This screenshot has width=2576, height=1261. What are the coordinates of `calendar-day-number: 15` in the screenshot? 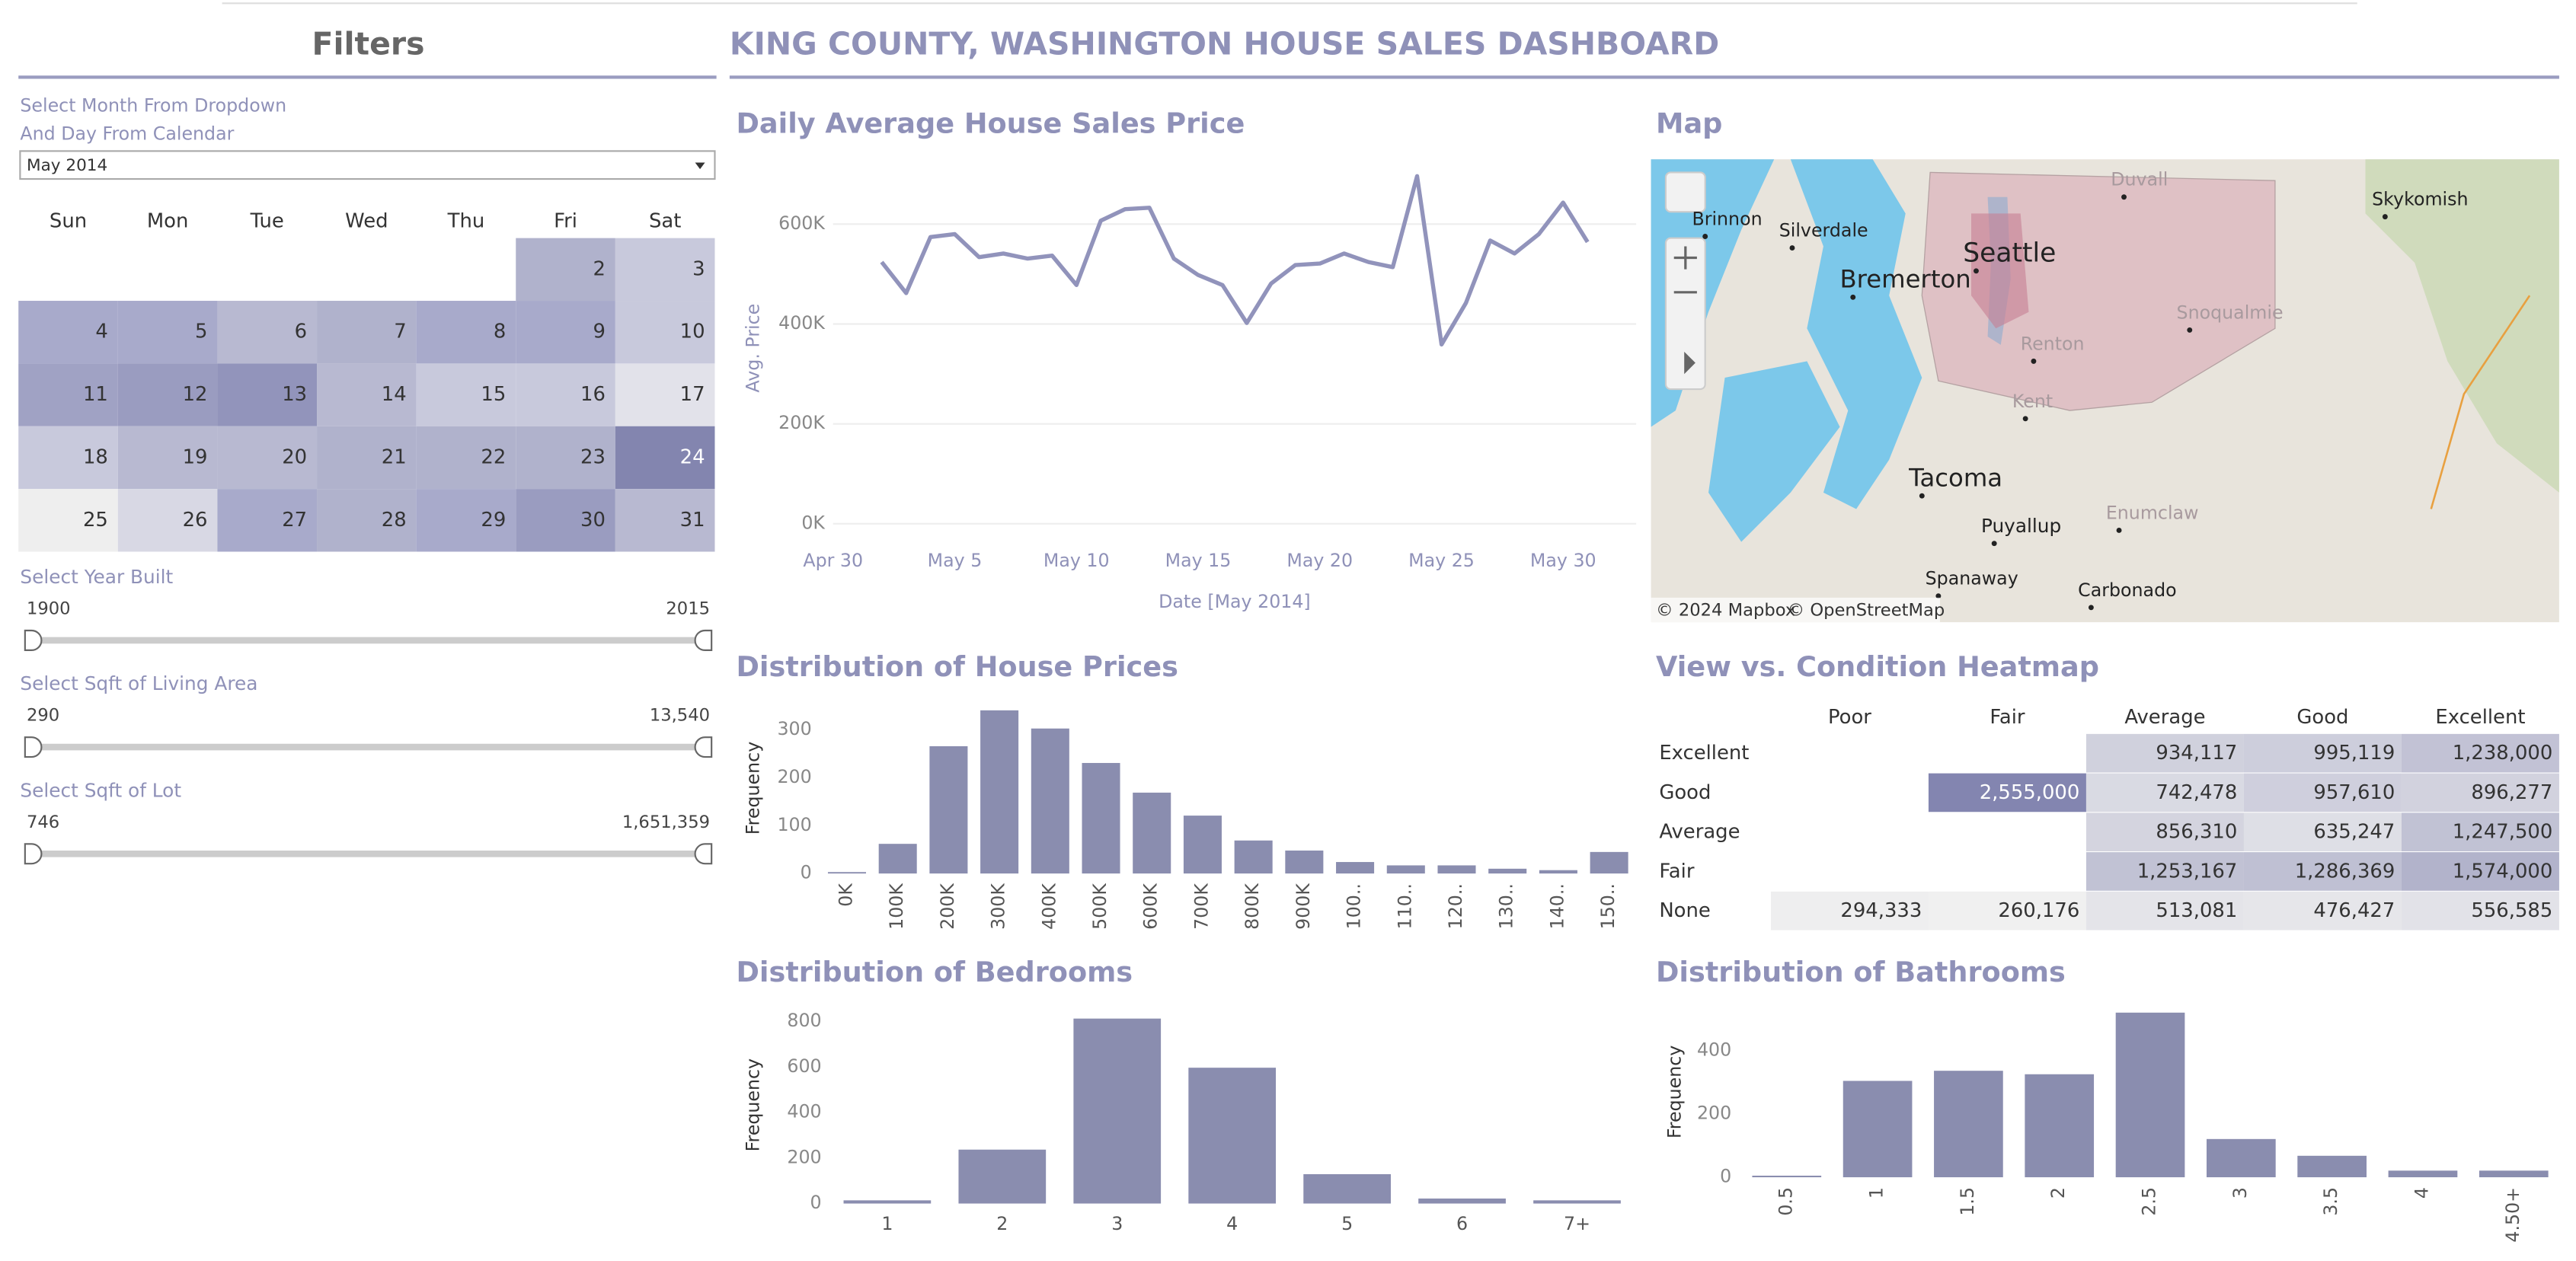 It's located at (494, 394).